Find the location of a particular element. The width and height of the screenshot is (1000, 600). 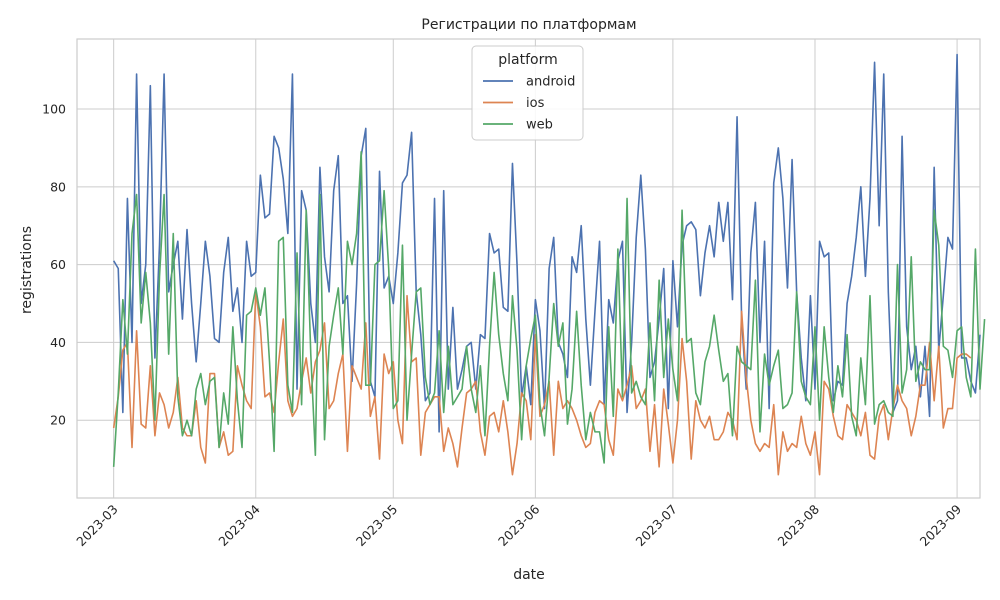

y-axis-label: registrations is located at coordinates (27, 270).